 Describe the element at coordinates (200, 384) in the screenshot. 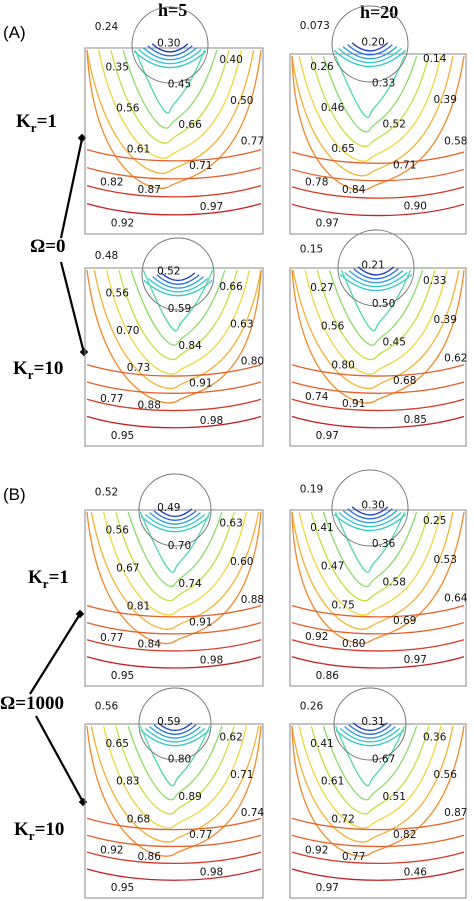

I see `isotherm-value-label: 0.91` at that location.